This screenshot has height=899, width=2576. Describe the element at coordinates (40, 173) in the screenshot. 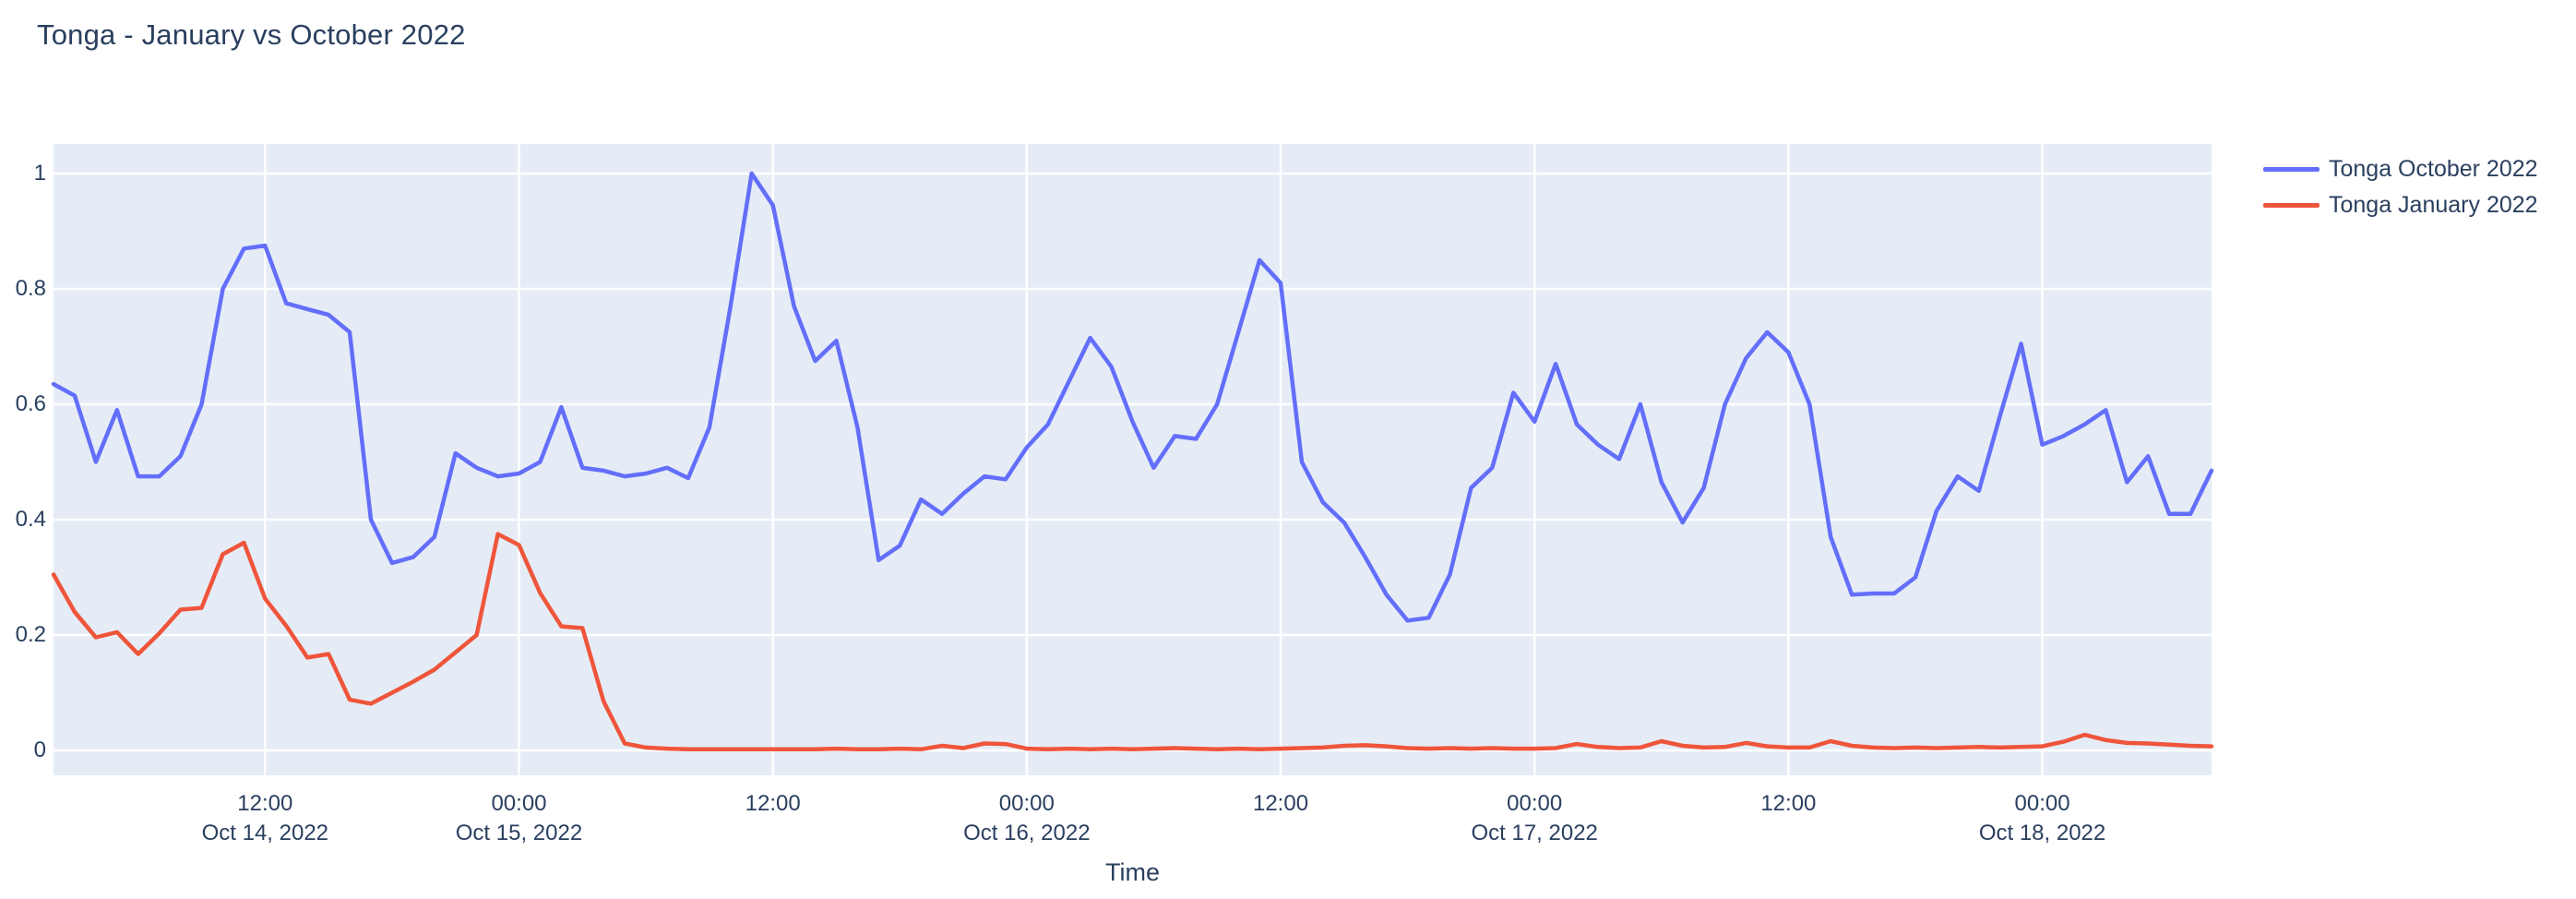

I see `y-axis-tick-label: 1` at that location.